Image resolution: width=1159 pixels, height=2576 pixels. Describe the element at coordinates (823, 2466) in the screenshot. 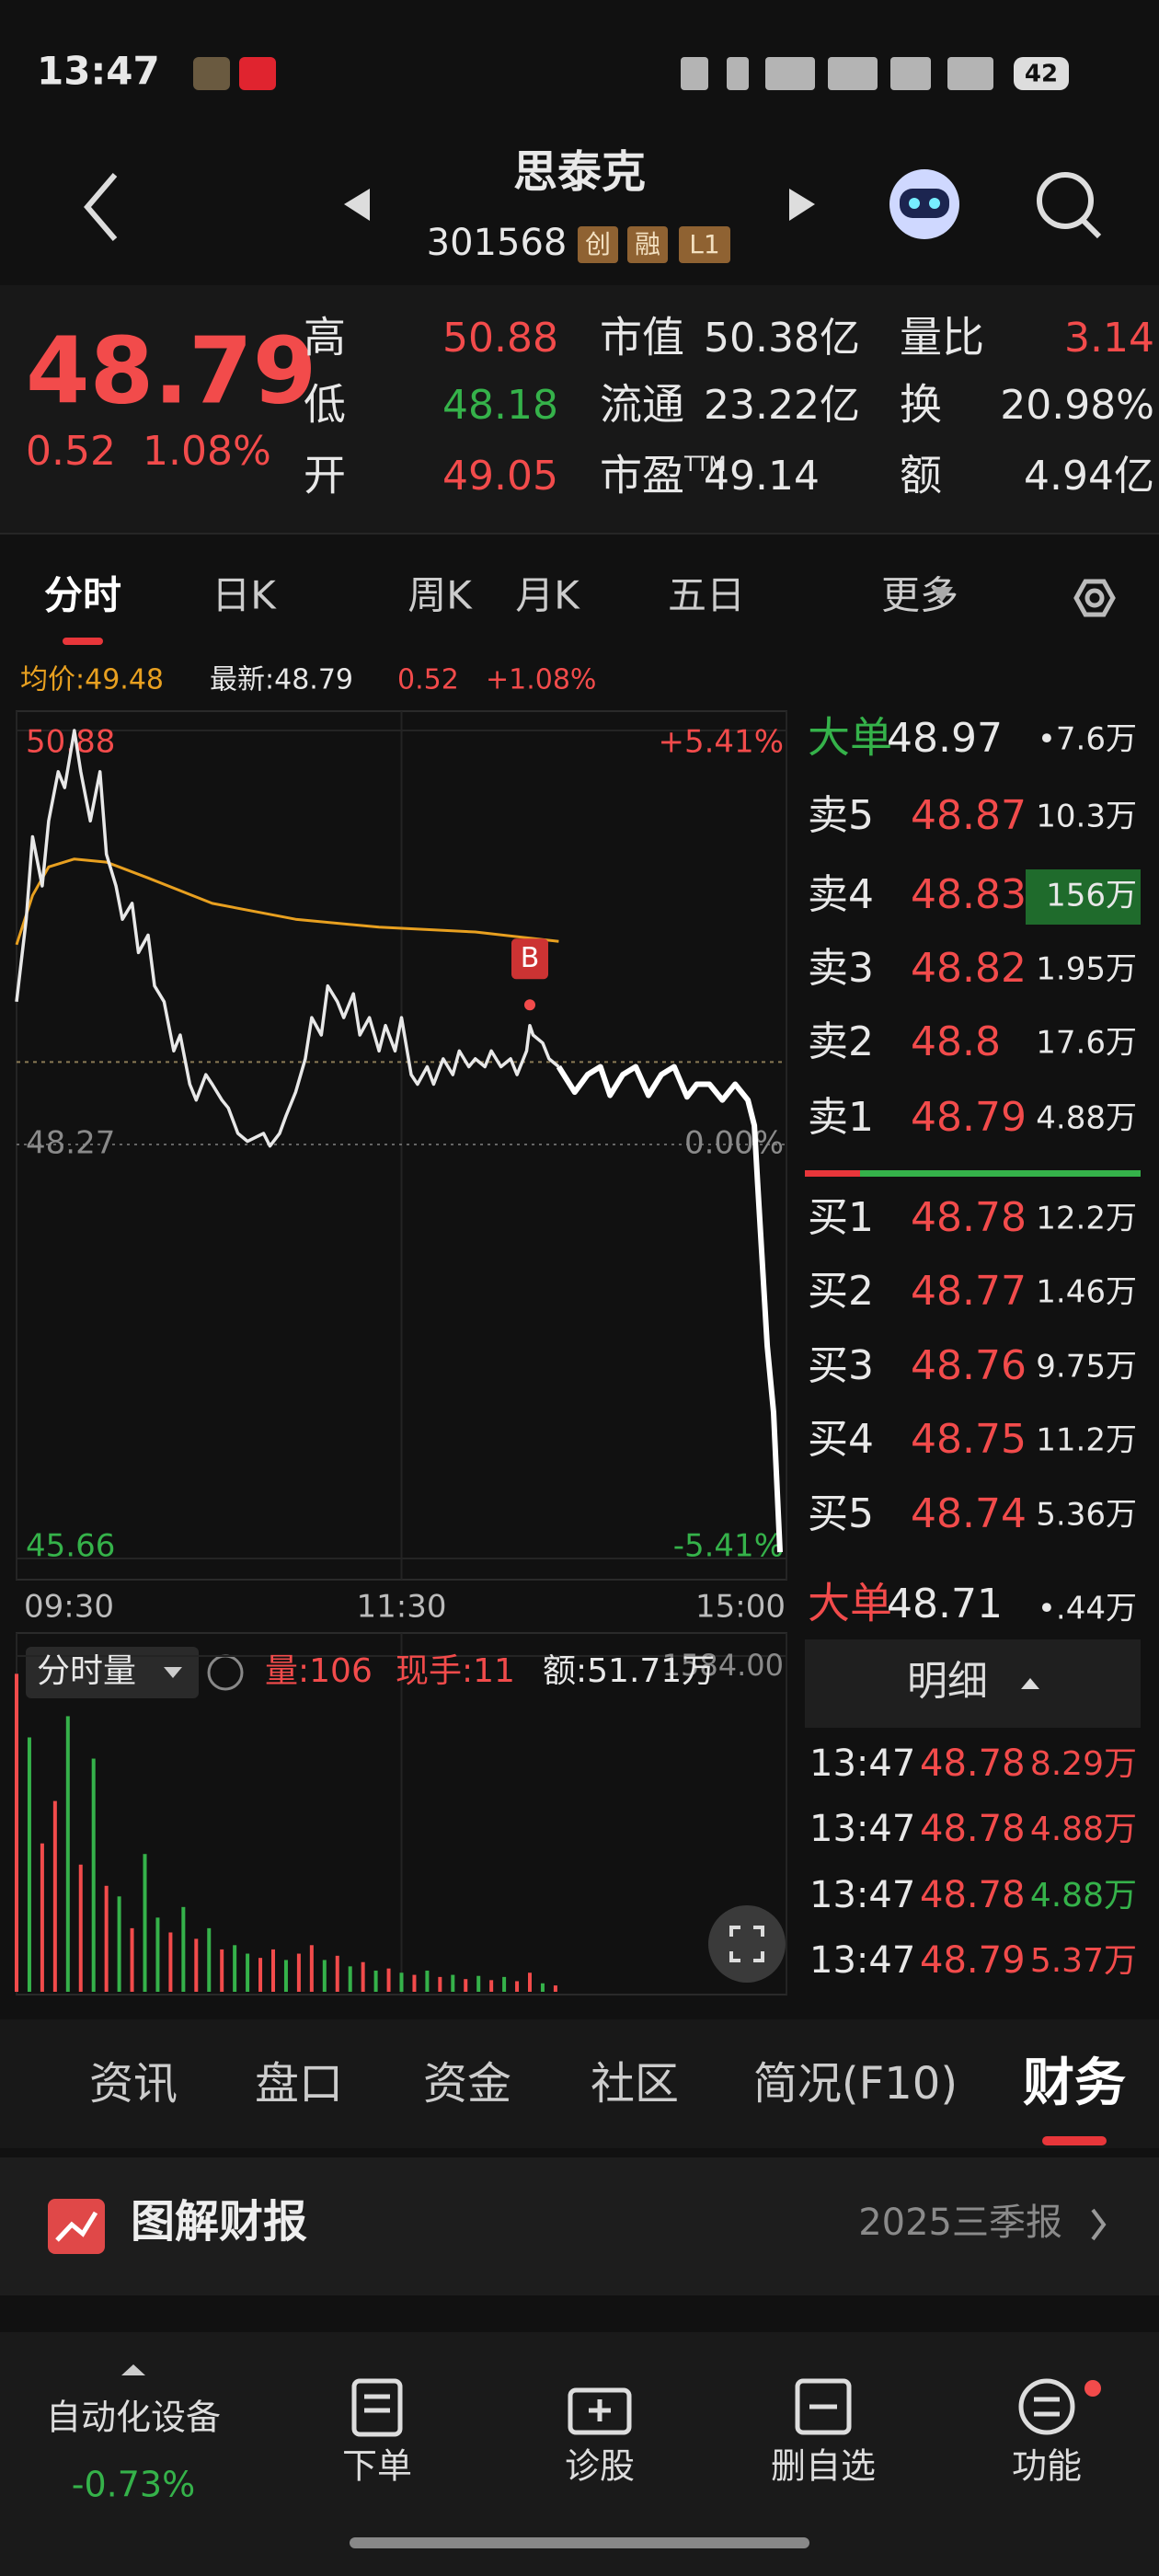

I see `nav-item: 删自选` at that location.